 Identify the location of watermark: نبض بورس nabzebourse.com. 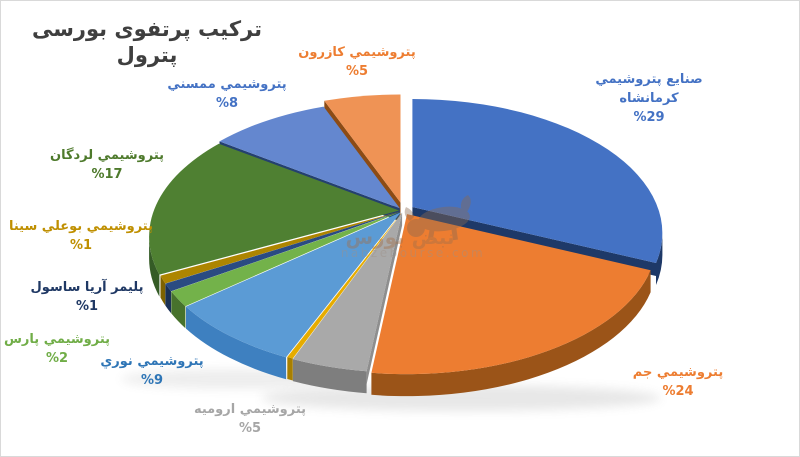
(413, 227).